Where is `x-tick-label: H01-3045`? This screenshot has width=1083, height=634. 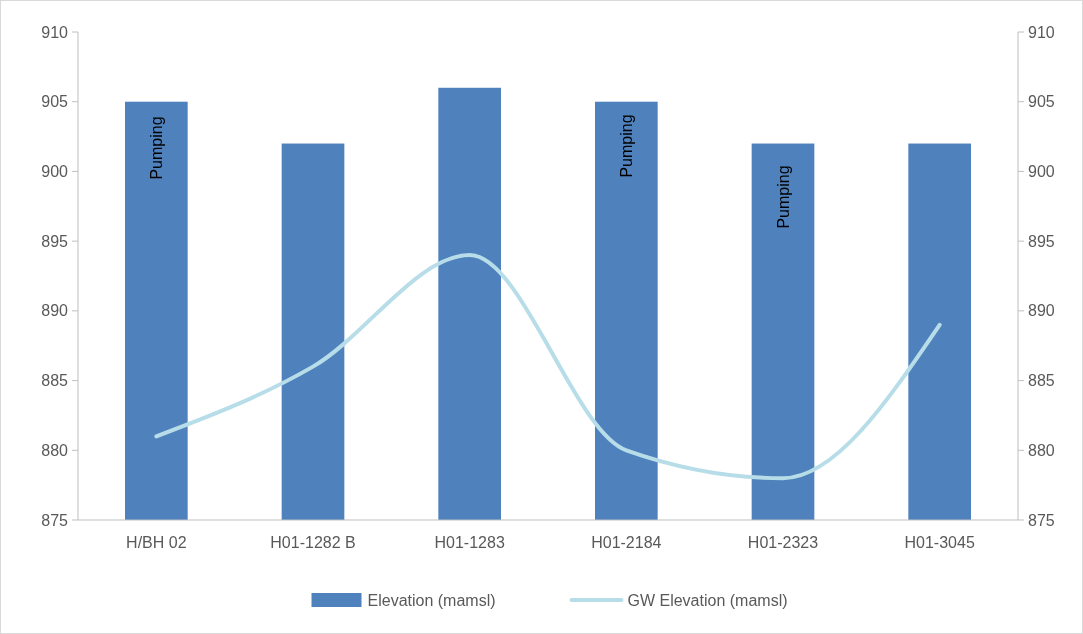
x-tick-label: H01-3045 is located at coordinates (939, 542).